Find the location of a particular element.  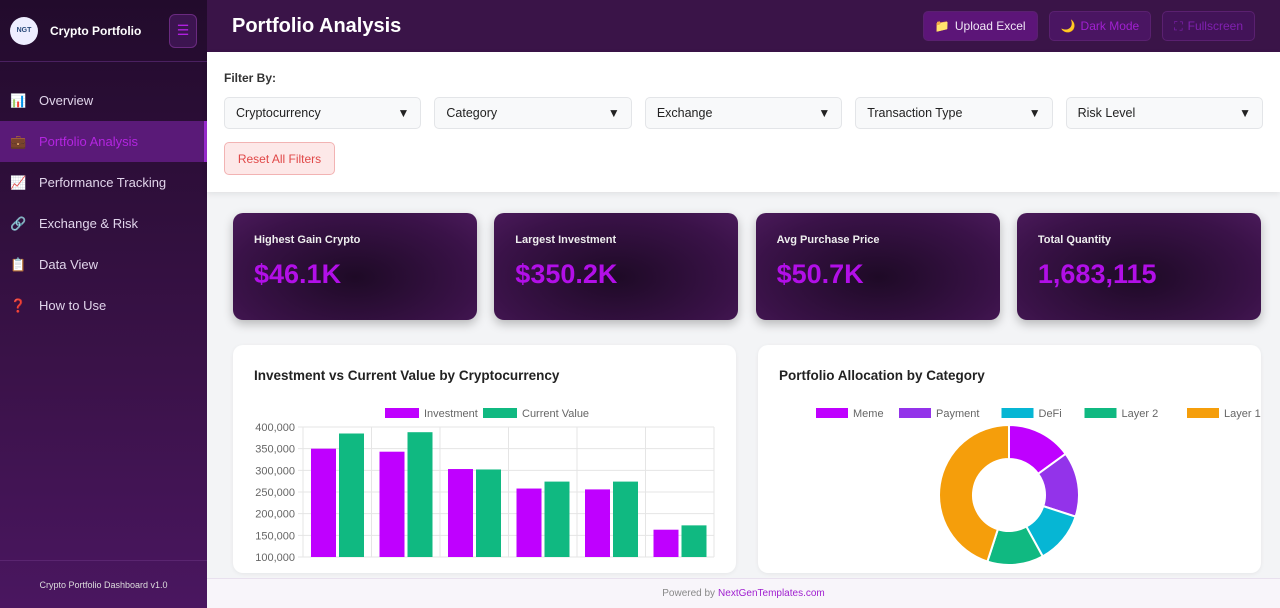

select-value: Cryptocurrency is located at coordinates (278, 113).